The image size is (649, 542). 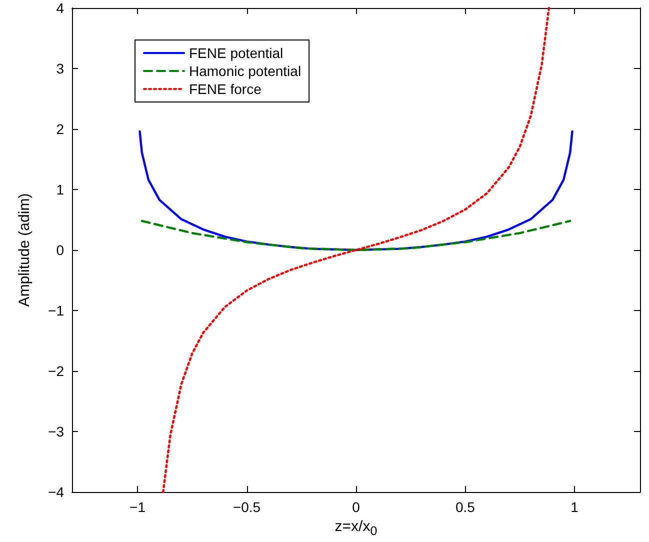 What do you see at coordinates (356, 528) in the screenshot?
I see `x-axis-title: z=x/x$_{0}$` at bounding box center [356, 528].